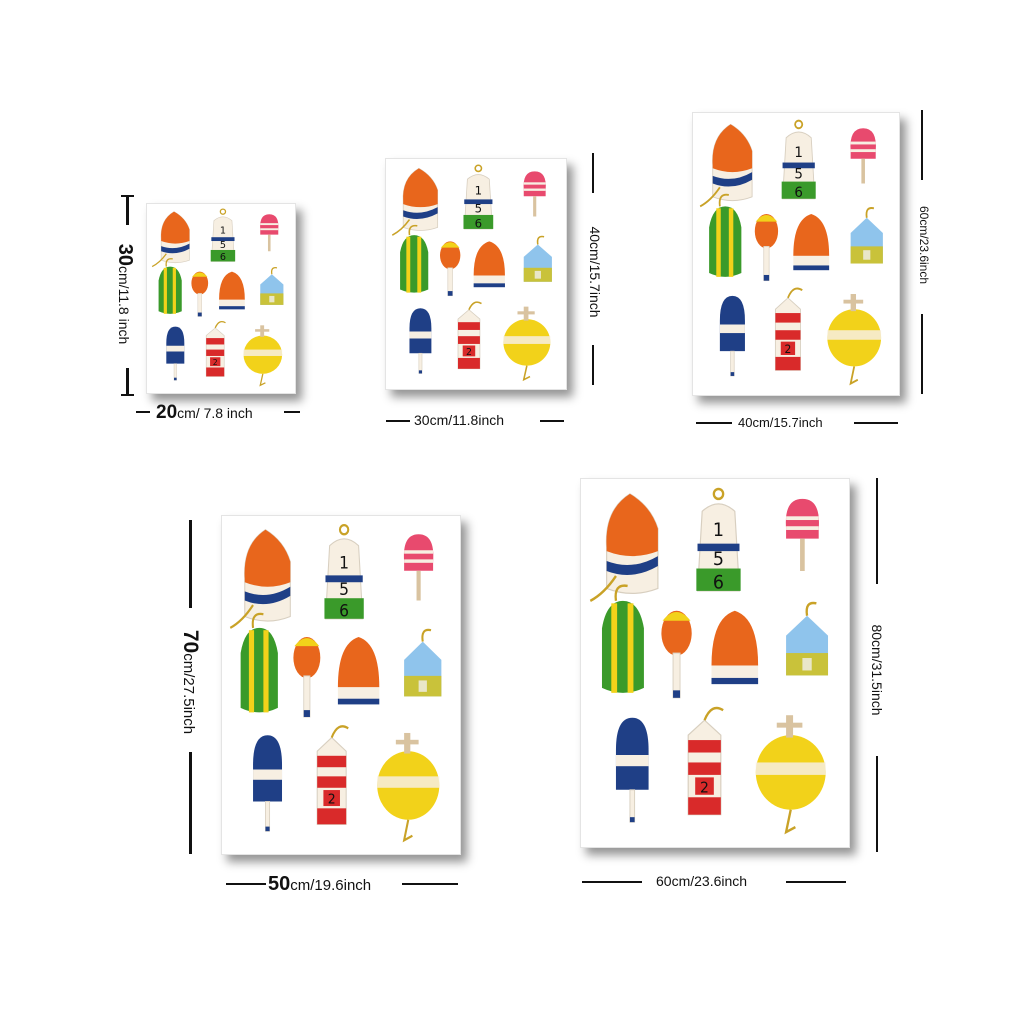 Image resolution: width=1024 pixels, height=1024 pixels. I want to click on height-label: 40cm/15.7inch, so click(595, 272).